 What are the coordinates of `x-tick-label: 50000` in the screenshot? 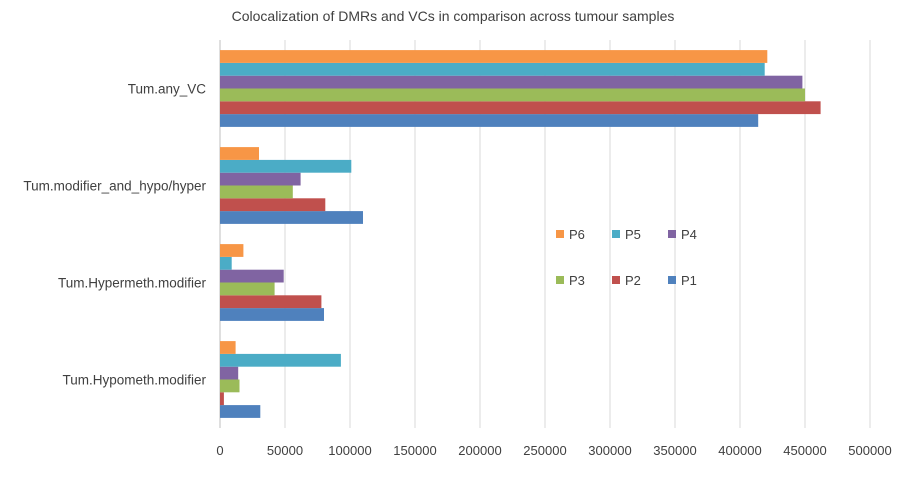 It's located at (285, 450).